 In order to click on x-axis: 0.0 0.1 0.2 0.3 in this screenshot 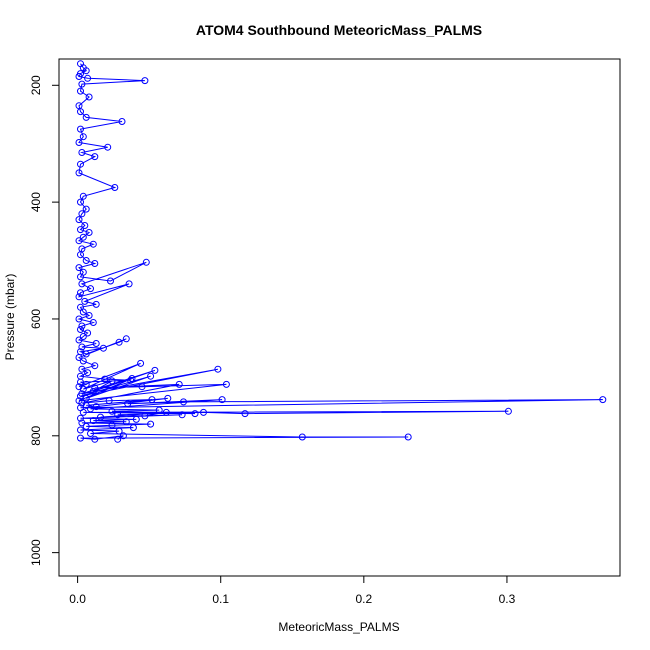, I will do `click(292, 590)`.